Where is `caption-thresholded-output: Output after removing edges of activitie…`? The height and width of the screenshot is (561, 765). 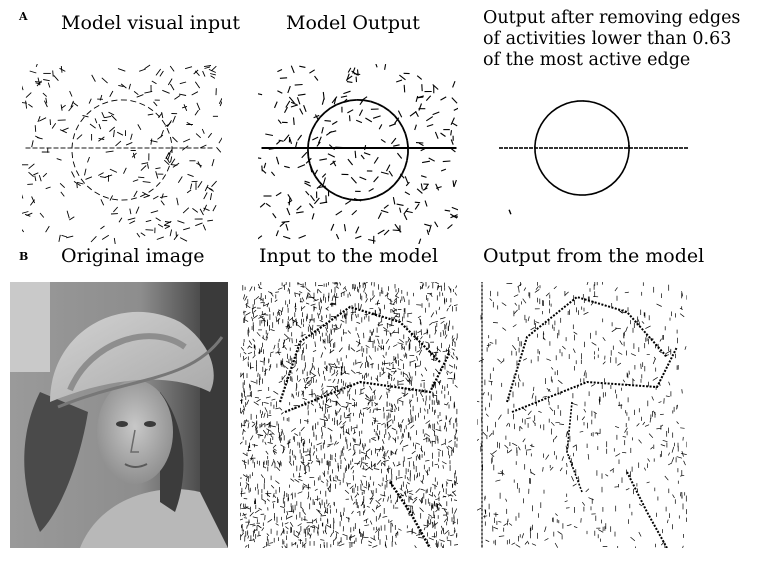 caption-thresholded-output: Output after removing edges of activitie… is located at coordinates (612, 39).